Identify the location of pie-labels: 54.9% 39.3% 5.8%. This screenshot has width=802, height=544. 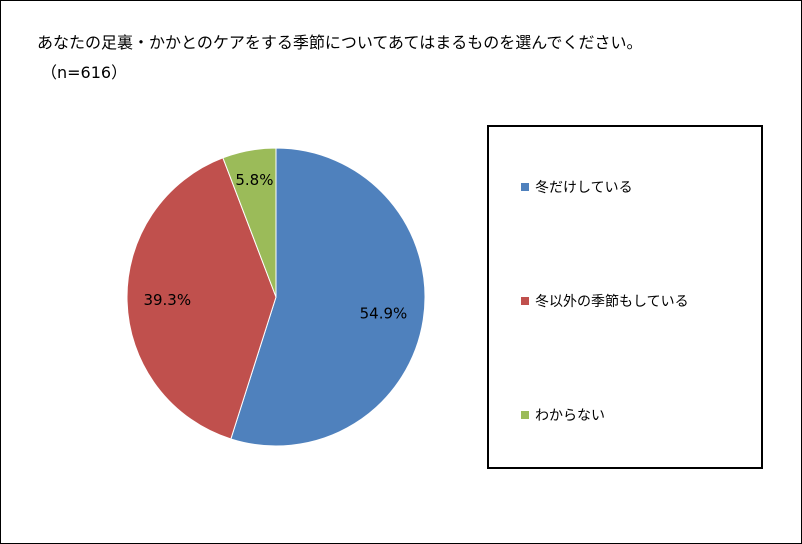
(275, 247).